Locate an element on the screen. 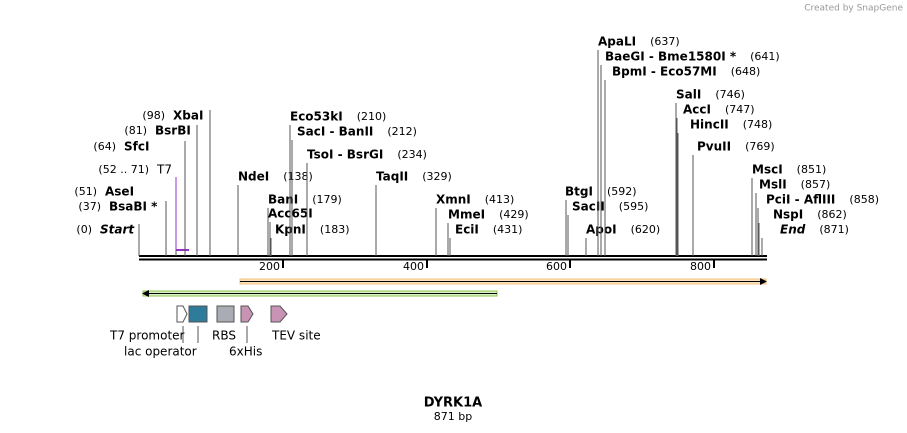  title: DYRK1A is located at coordinates (453, 403).